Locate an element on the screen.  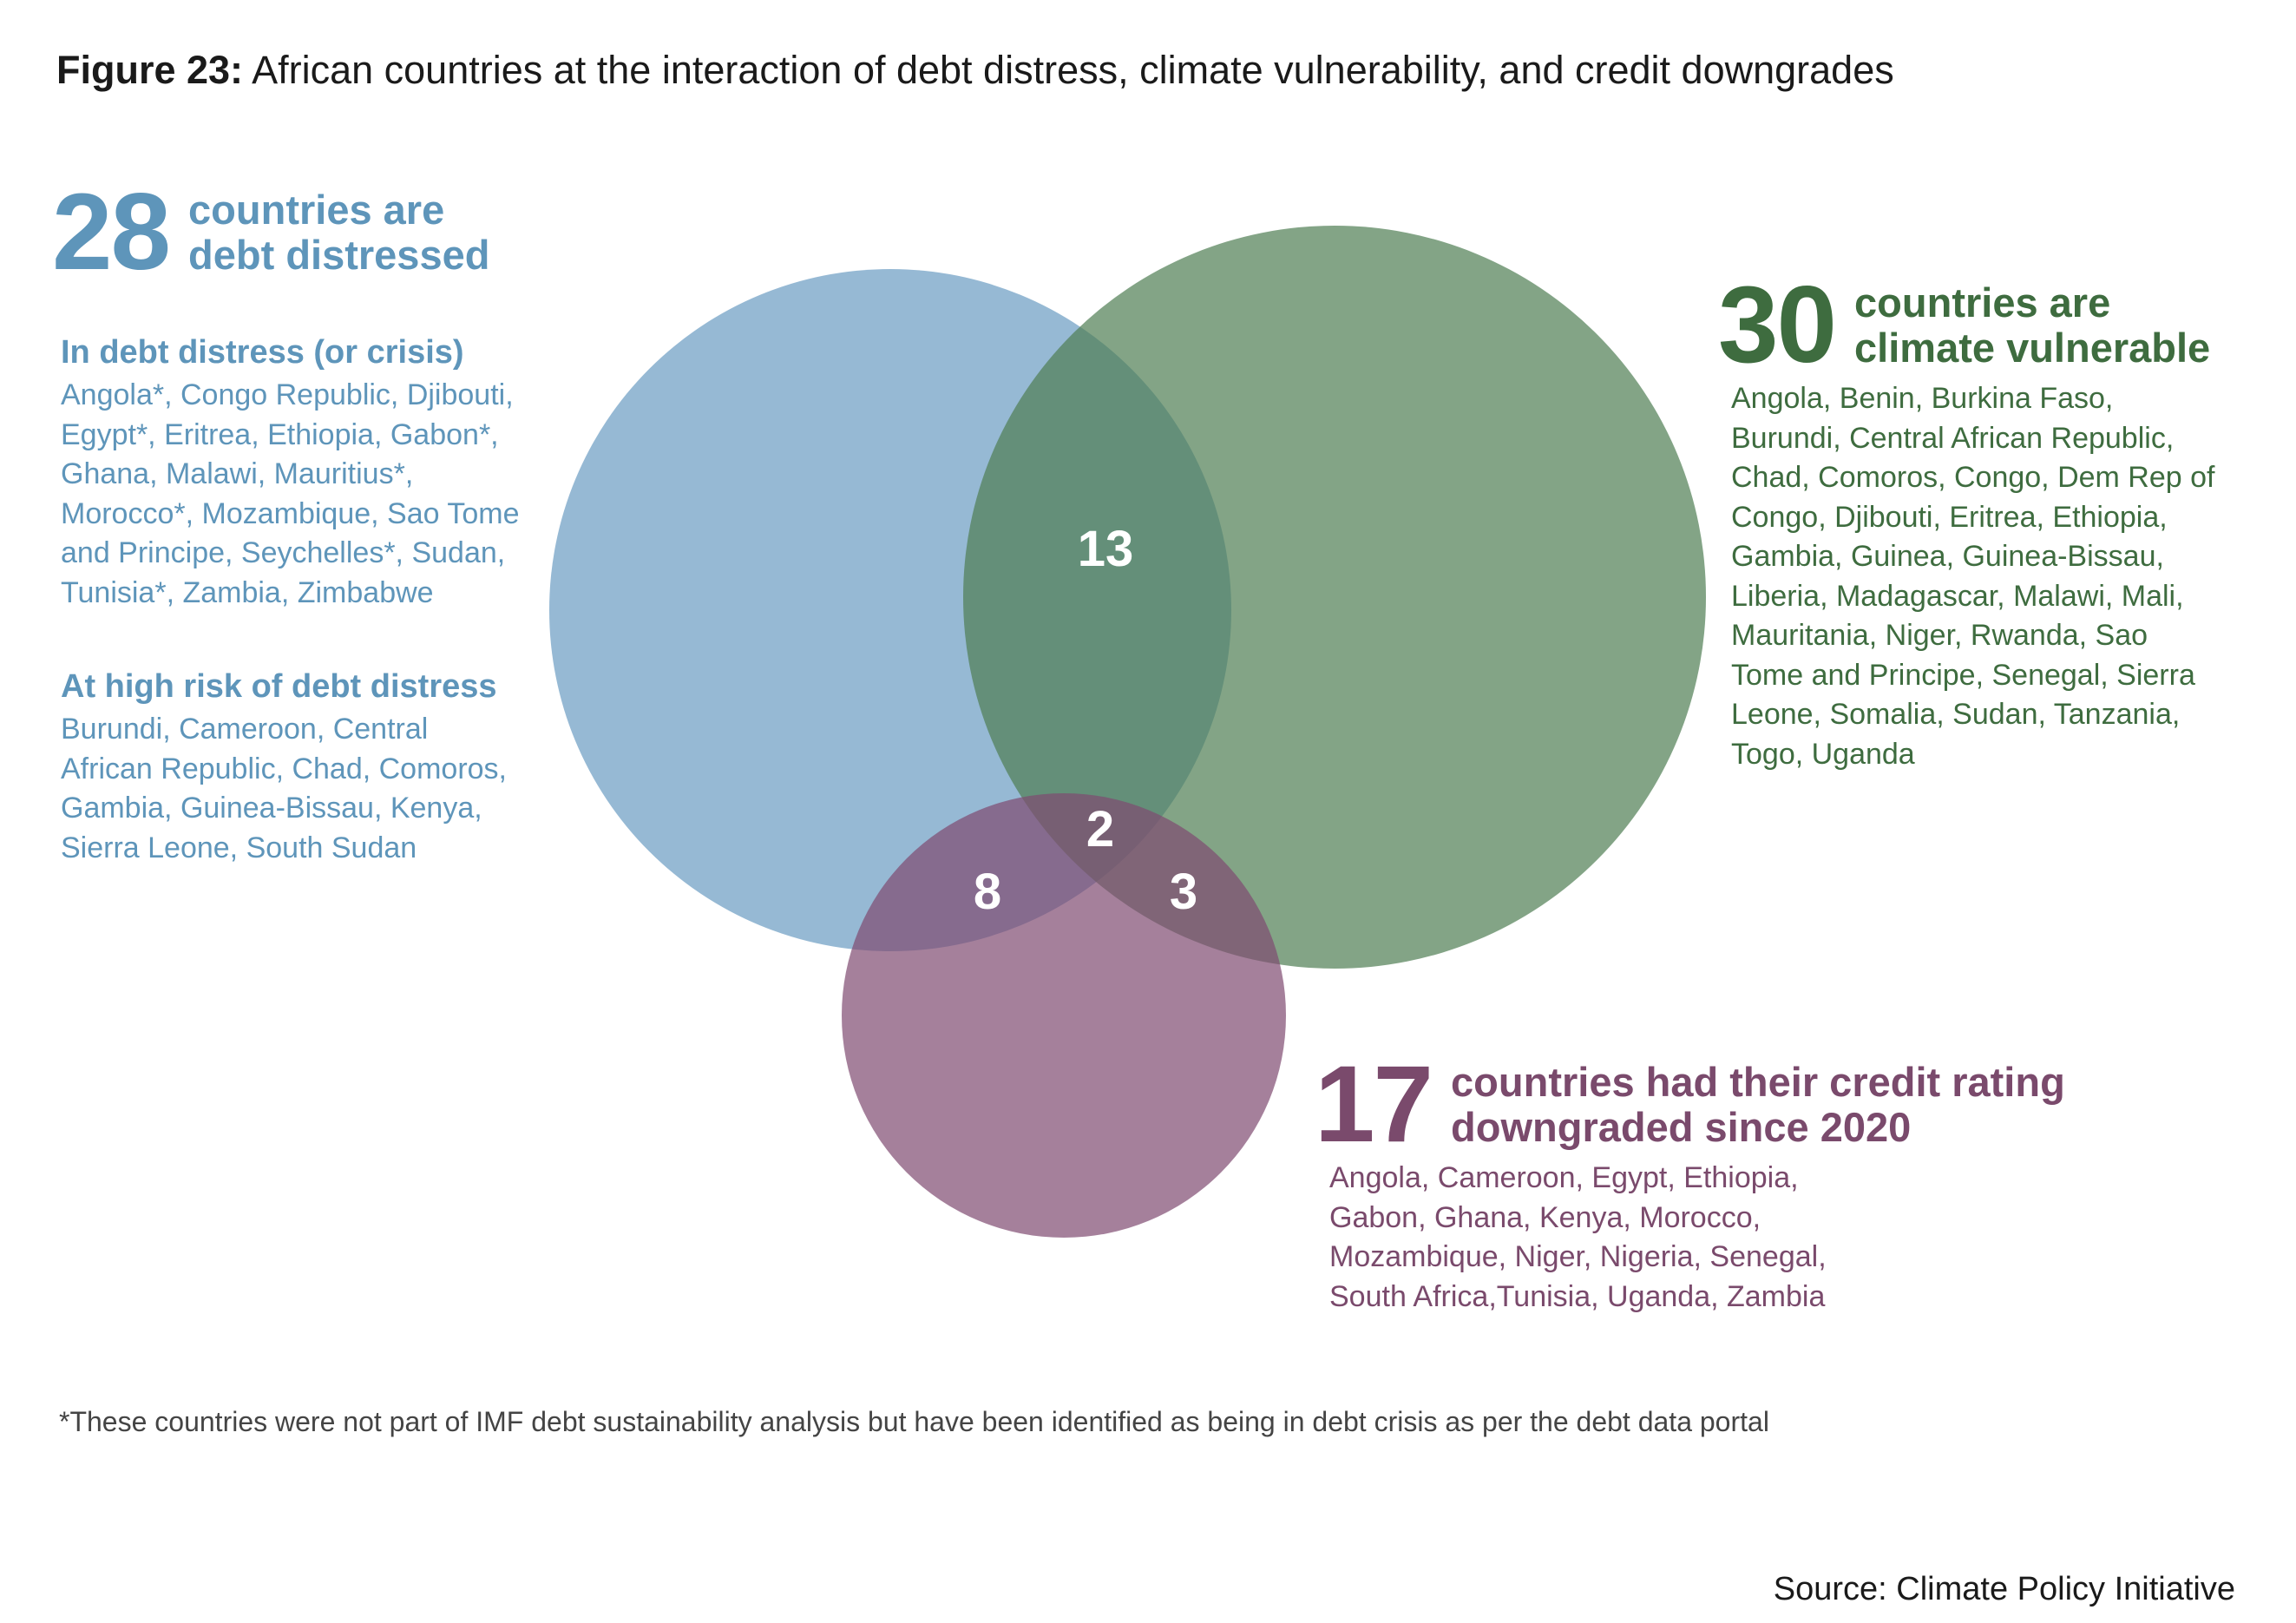
climate-headline-text: countries are climate vulnerable is located at coordinates (2032, 325).